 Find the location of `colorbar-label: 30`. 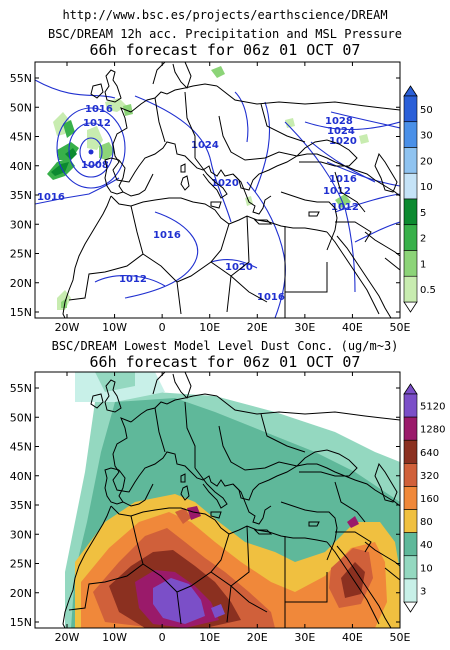

colorbar-label: 30 is located at coordinates (426, 136).